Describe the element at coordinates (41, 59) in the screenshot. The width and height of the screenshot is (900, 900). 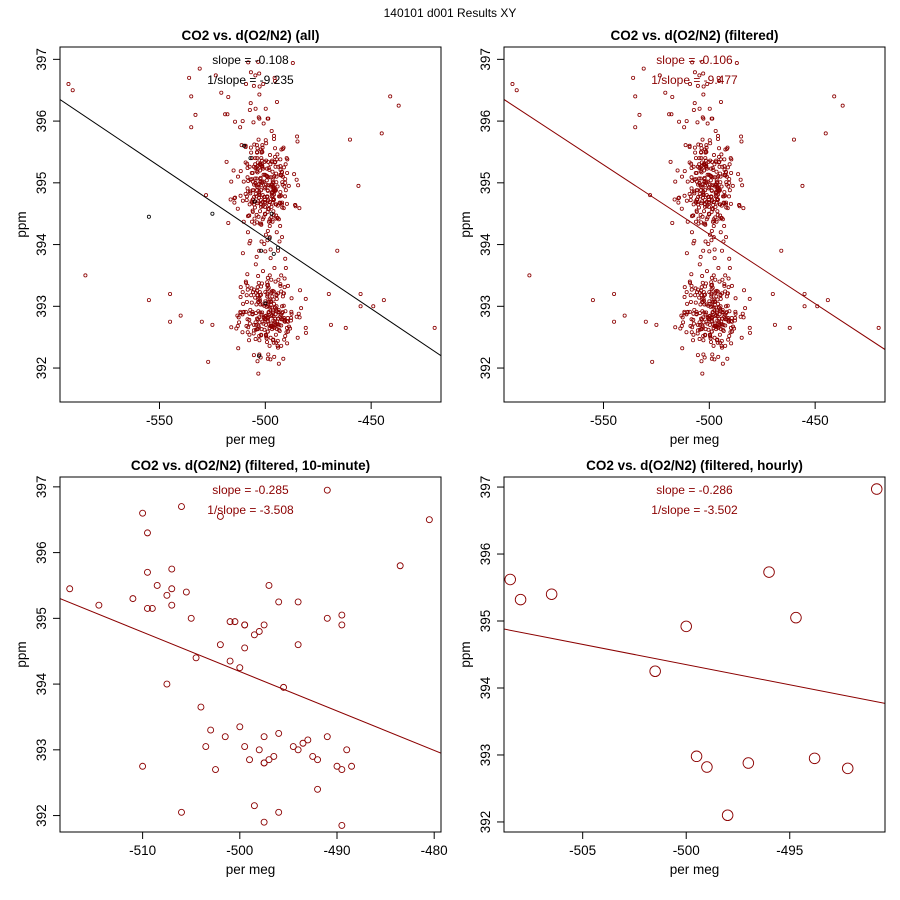
I see `y-tick-label: 397` at that location.